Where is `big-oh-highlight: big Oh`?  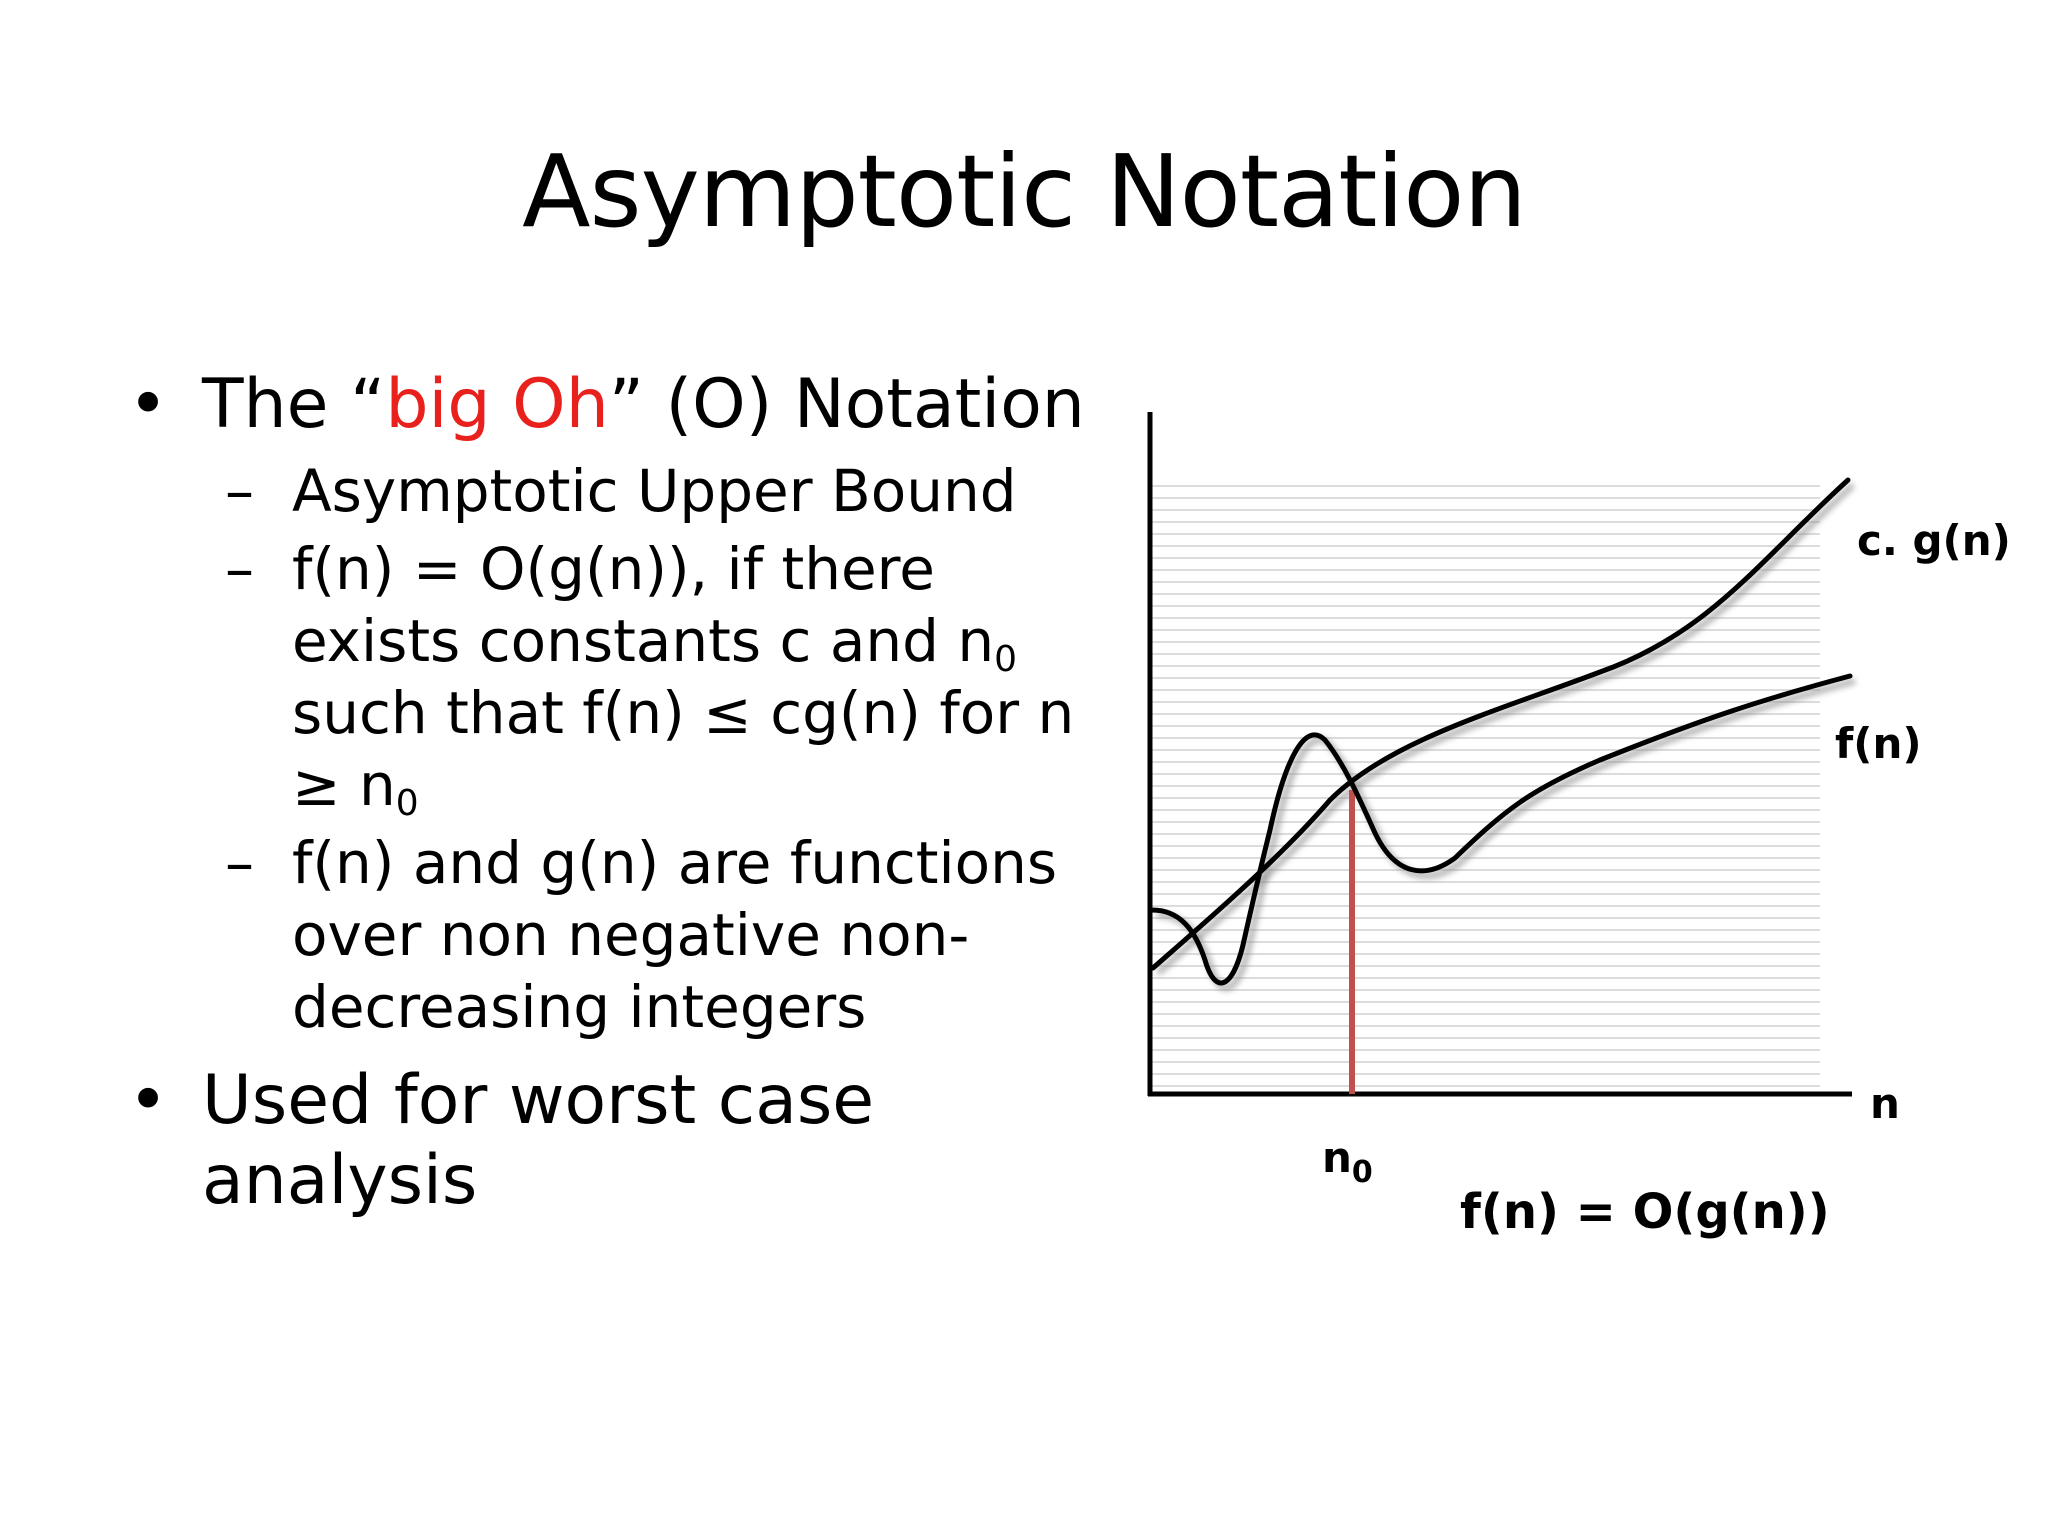
big-oh-highlight: big Oh is located at coordinates (497, 404).